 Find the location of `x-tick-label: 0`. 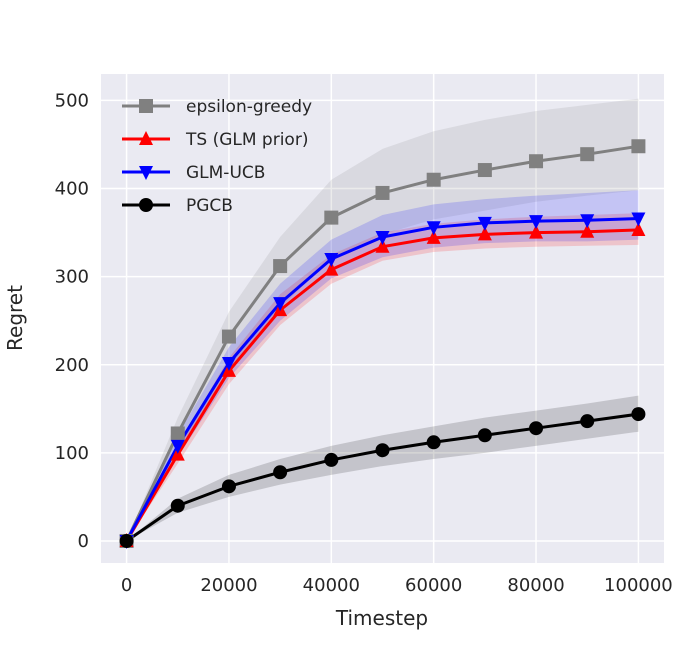

x-tick-label: 0 is located at coordinates (126, 585).